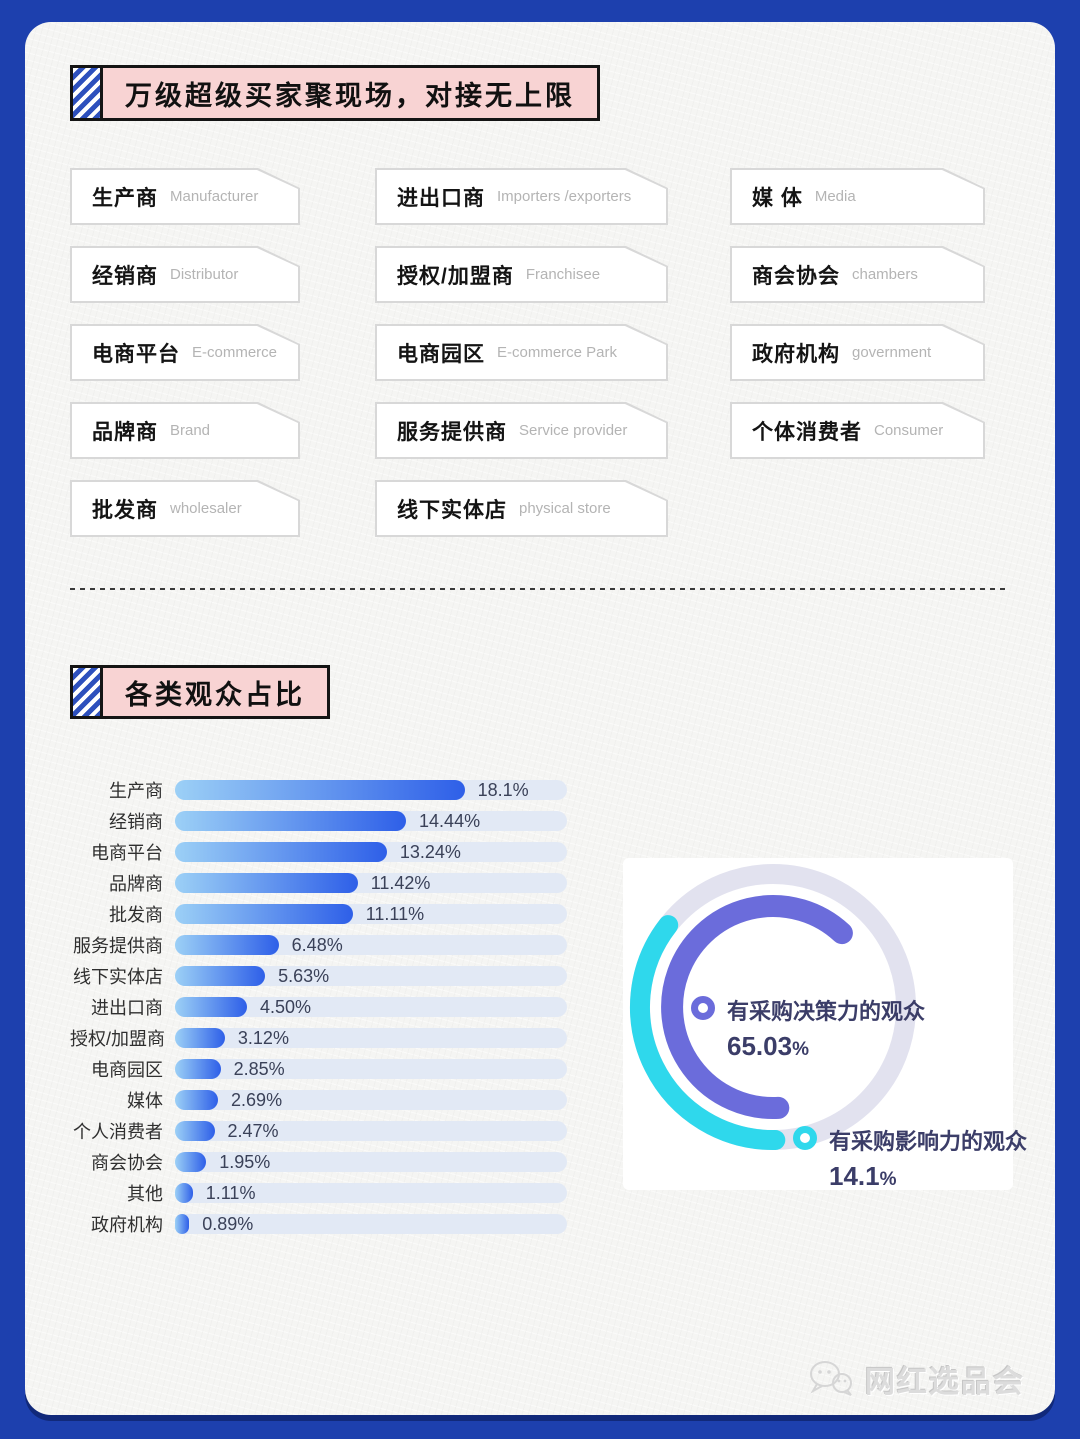 The height and width of the screenshot is (1439, 1080). I want to click on buyer-card-face: 进出口商 Importers /exporters, so click(521, 196).